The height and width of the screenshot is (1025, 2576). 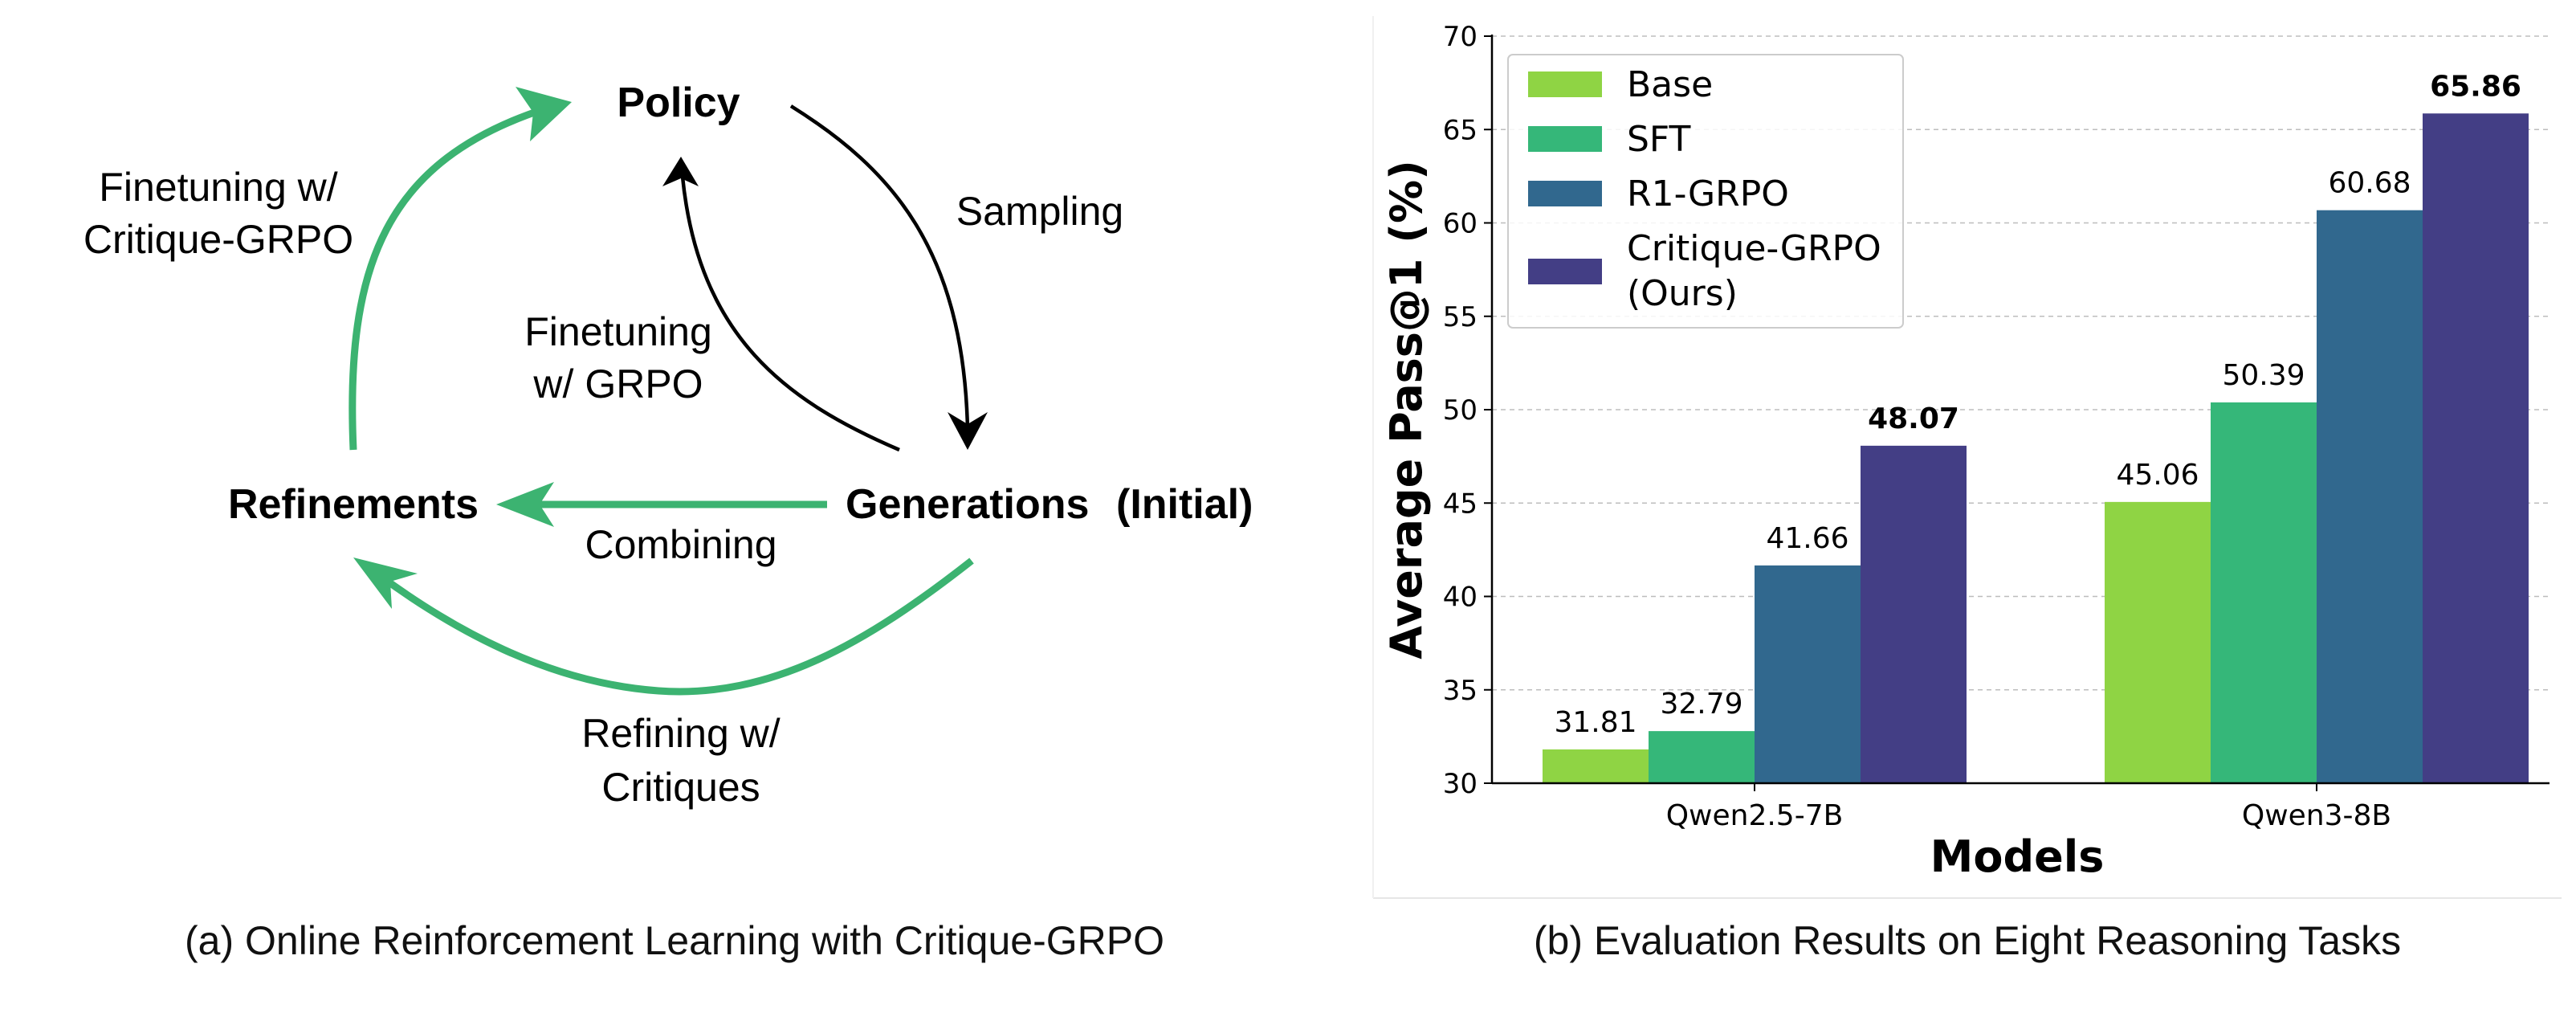 I want to click on bar-value-label: 32.79, so click(x=1701, y=704).